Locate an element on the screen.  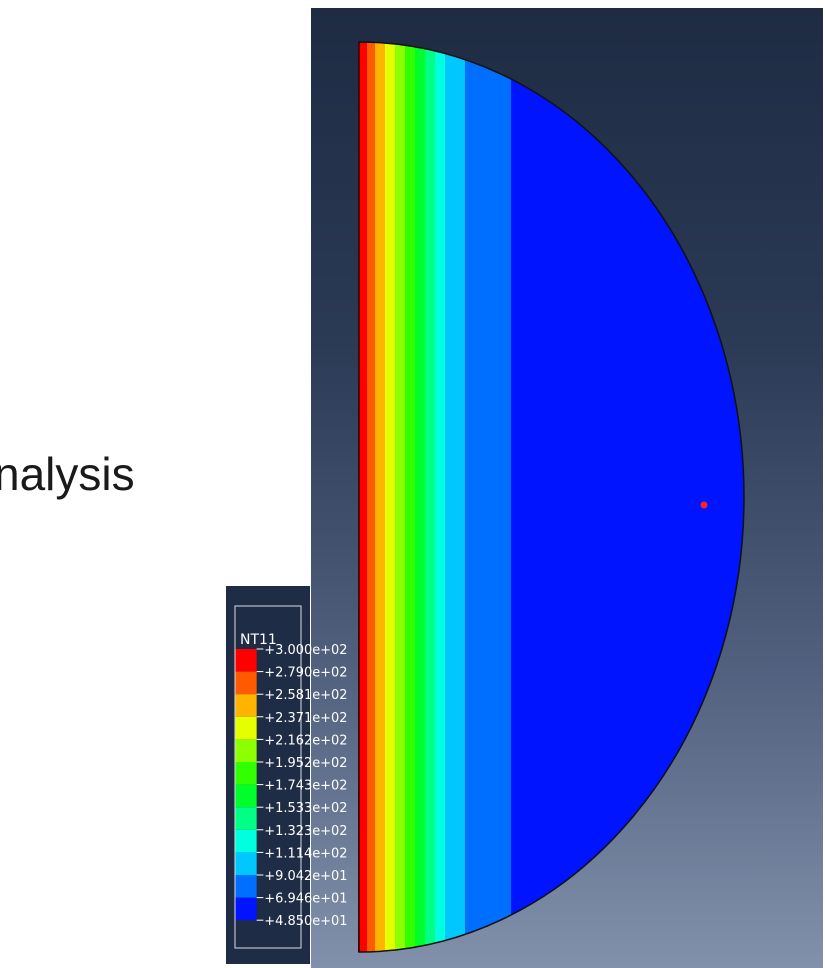
legend-frame is located at coordinates (268, 777).